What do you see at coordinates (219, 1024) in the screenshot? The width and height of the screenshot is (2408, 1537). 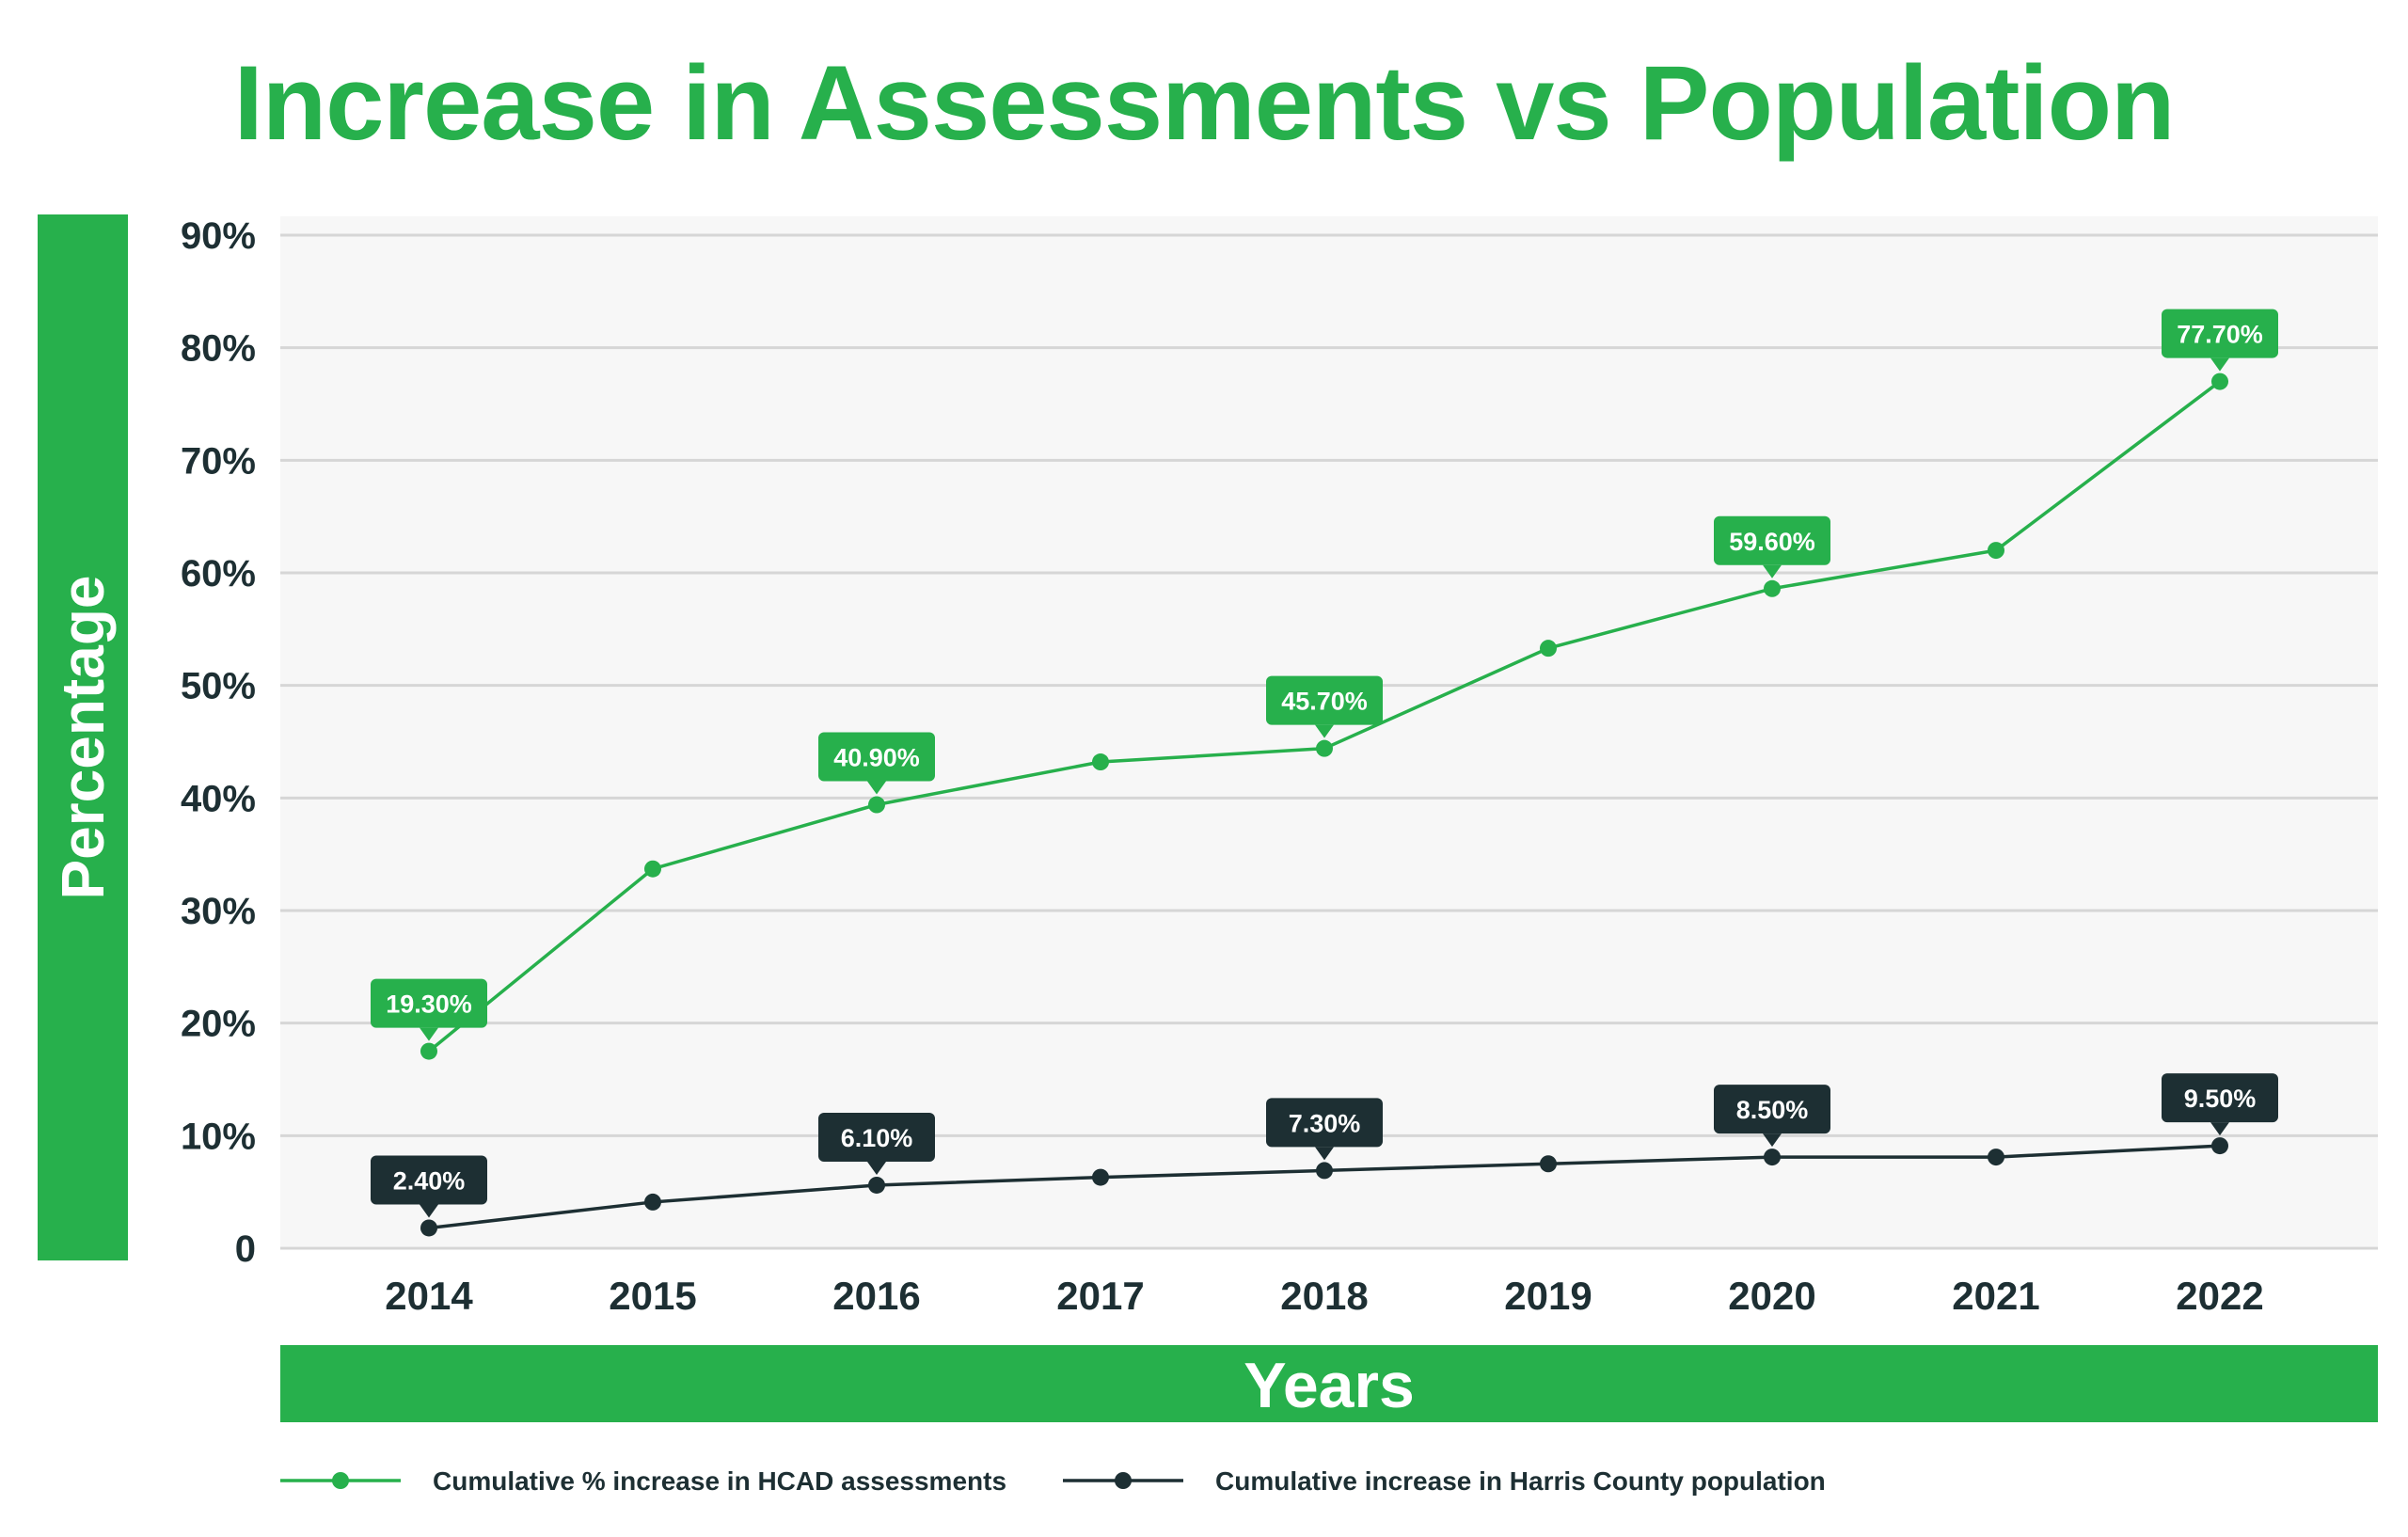 I see `y-tick-label: 20%` at bounding box center [219, 1024].